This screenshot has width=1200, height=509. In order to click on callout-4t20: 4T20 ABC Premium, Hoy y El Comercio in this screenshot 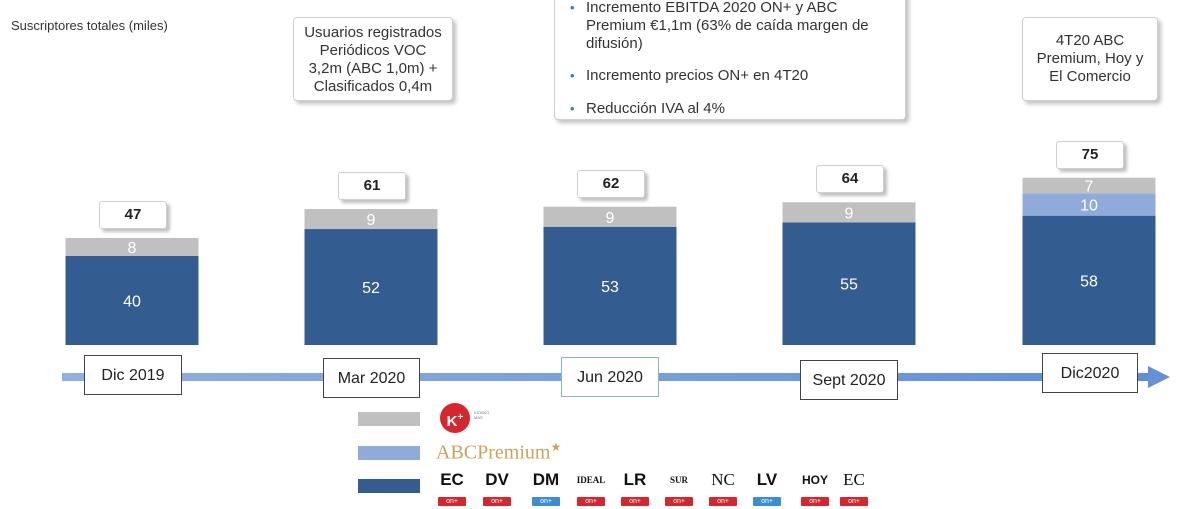, I will do `click(1090, 59)`.